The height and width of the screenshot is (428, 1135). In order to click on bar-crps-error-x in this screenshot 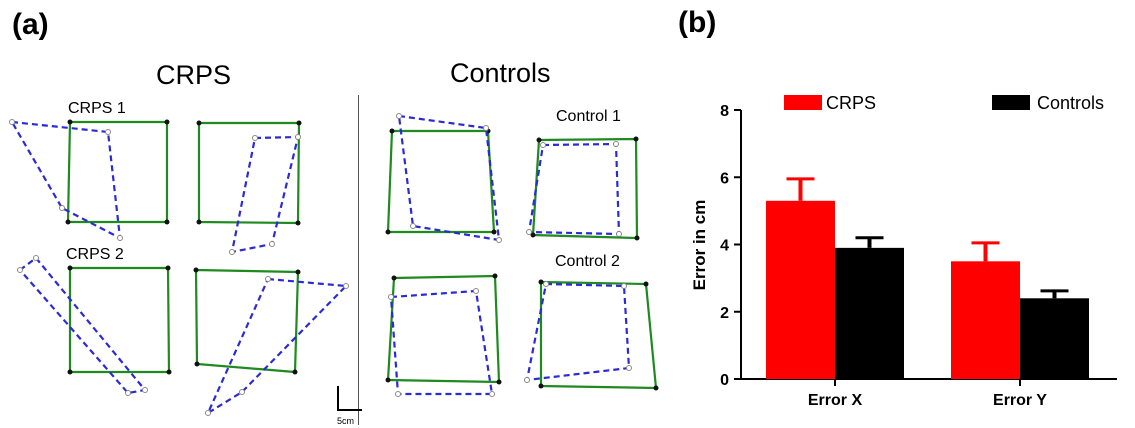, I will do `click(800, 289)`.